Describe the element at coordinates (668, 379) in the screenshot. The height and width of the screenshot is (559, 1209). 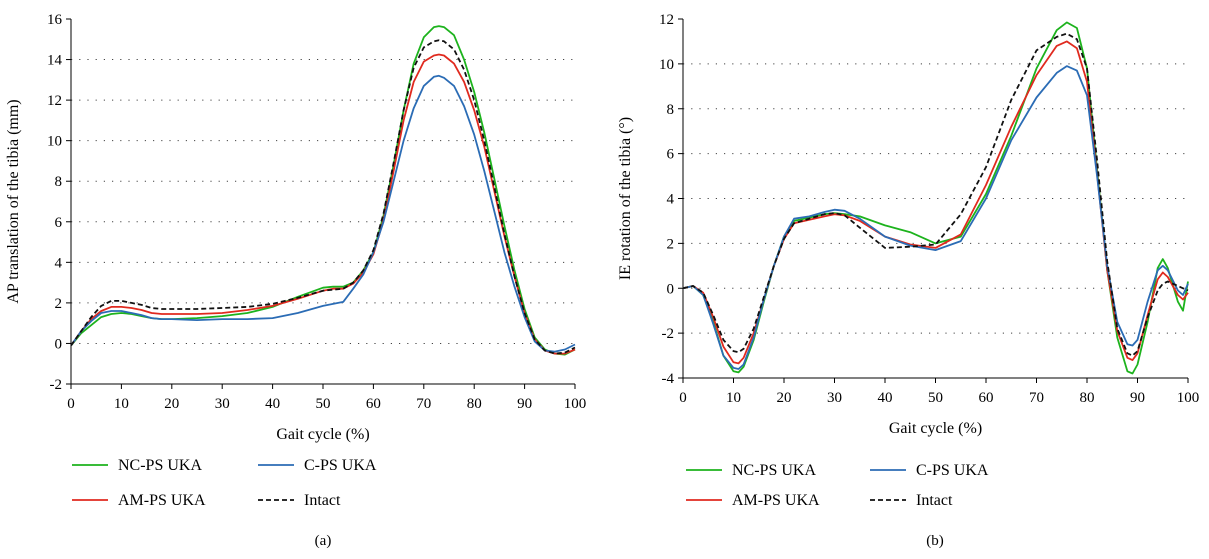
I see `y-tick-label: -4` at that location.